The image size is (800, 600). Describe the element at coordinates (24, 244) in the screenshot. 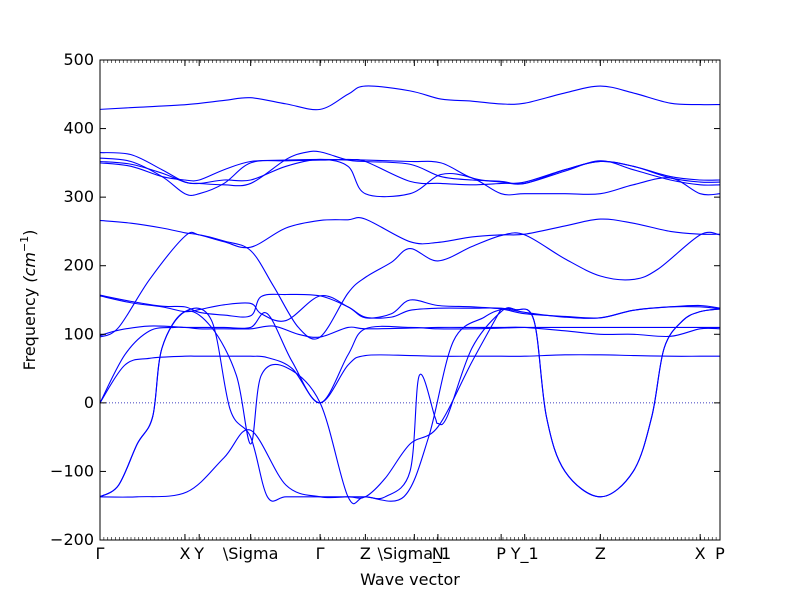

I see `y-axis-label-exponent: −1` at that location.